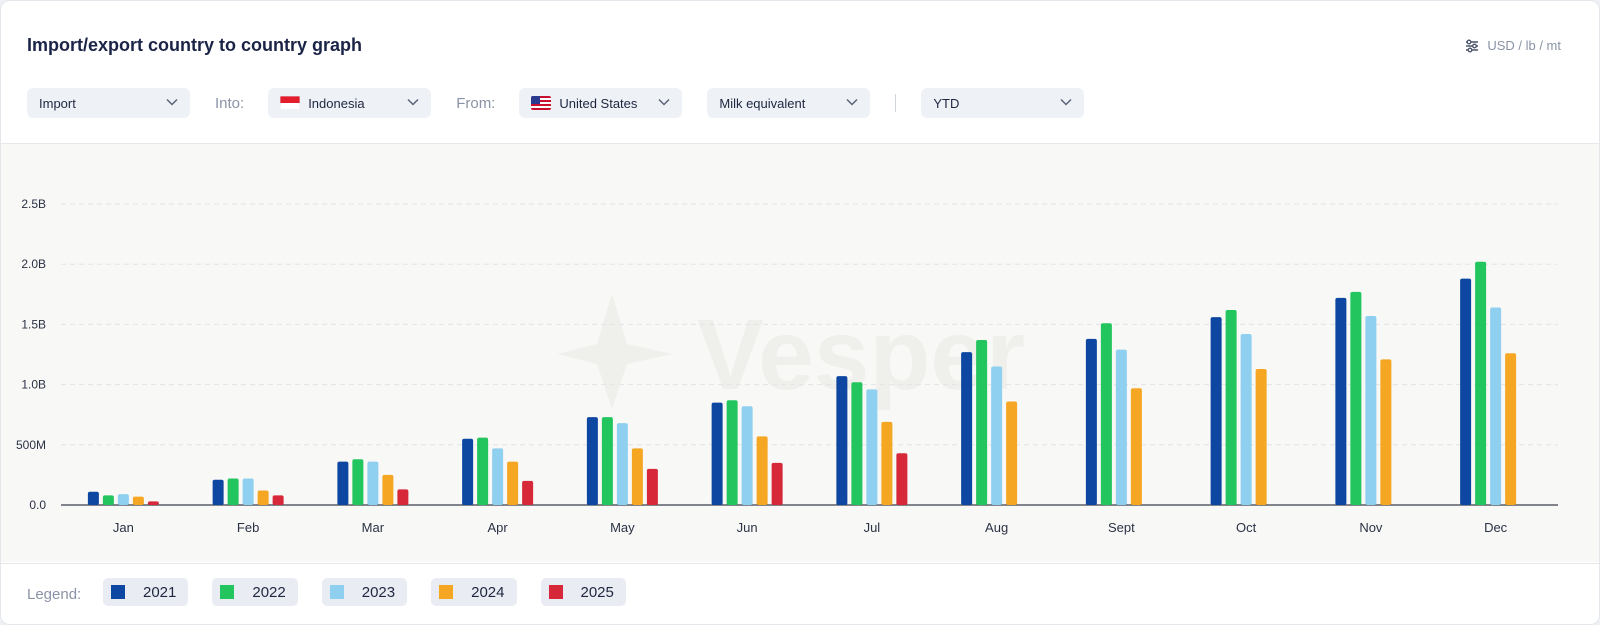 The height and width of the screenshot is (625, 1600). What do you see at coordinates (1003, 103) in the screenshot?
I see `period-dropdown: YTD` at bounding box center [1003, 103].